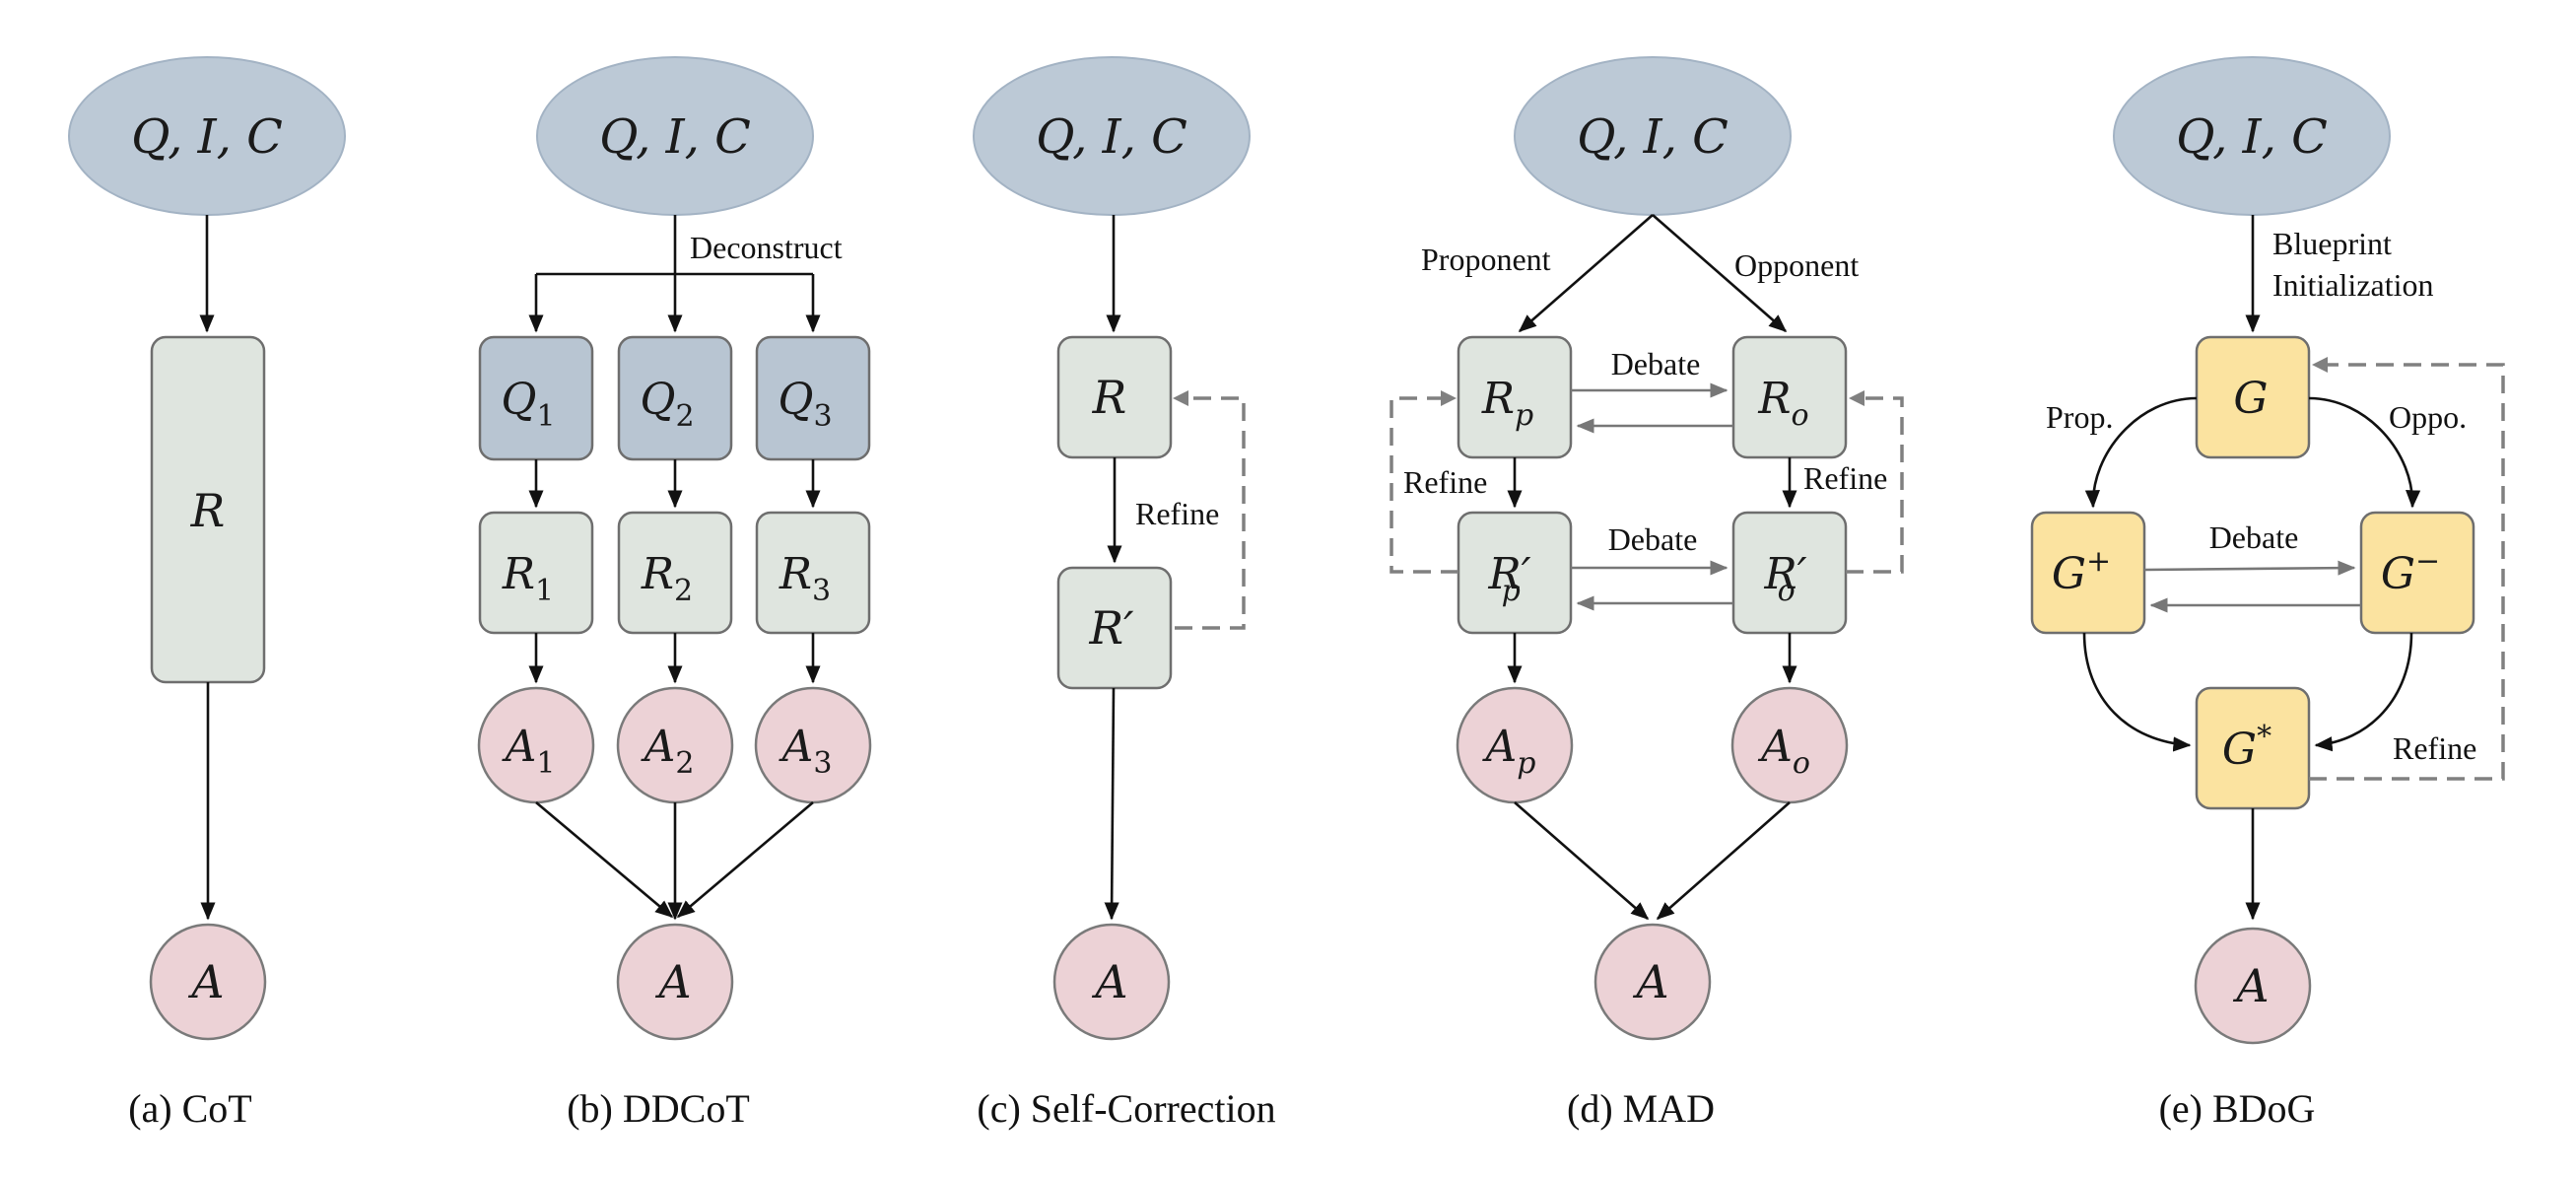  Describe the element at coordinates (2332, 243) in the screenshot. I see `bdog-init-label-1: Blueprint` at that location.